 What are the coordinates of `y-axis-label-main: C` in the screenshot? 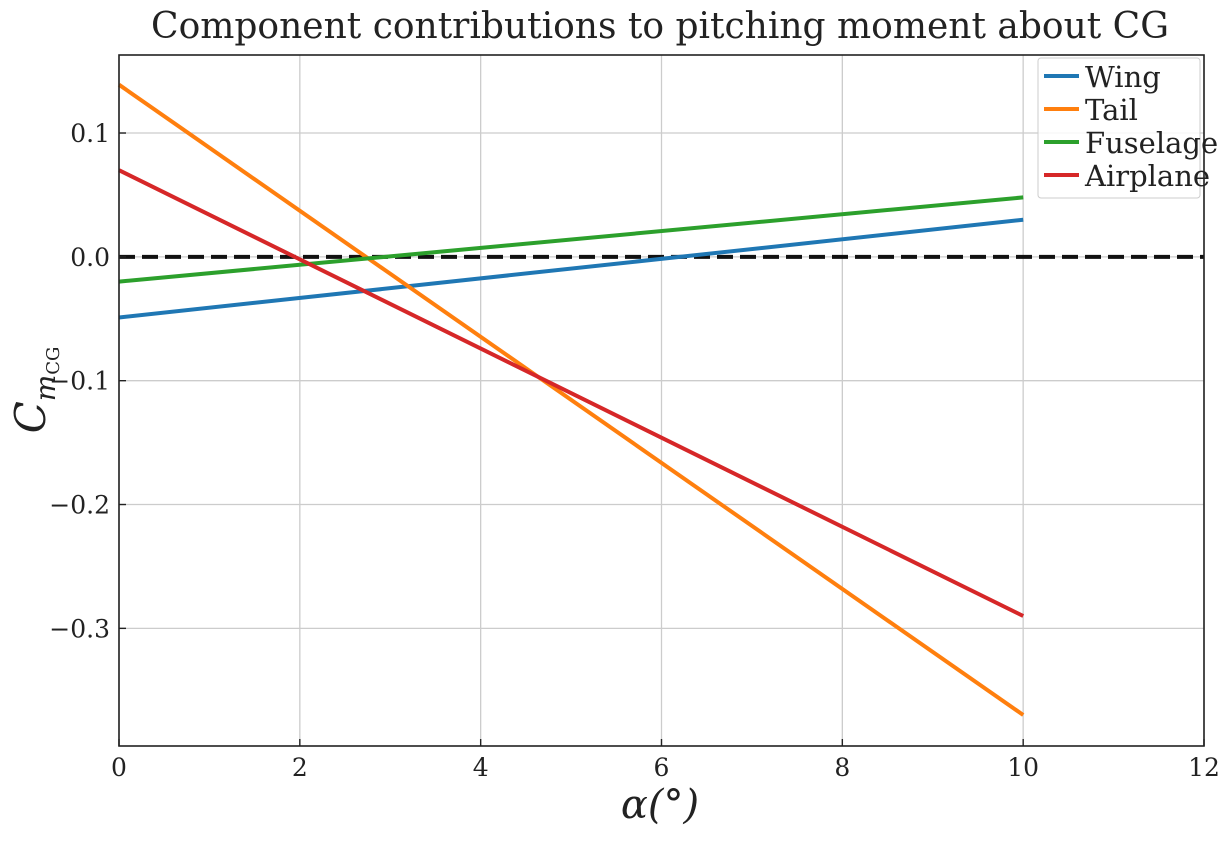 It's located at (30, 417).